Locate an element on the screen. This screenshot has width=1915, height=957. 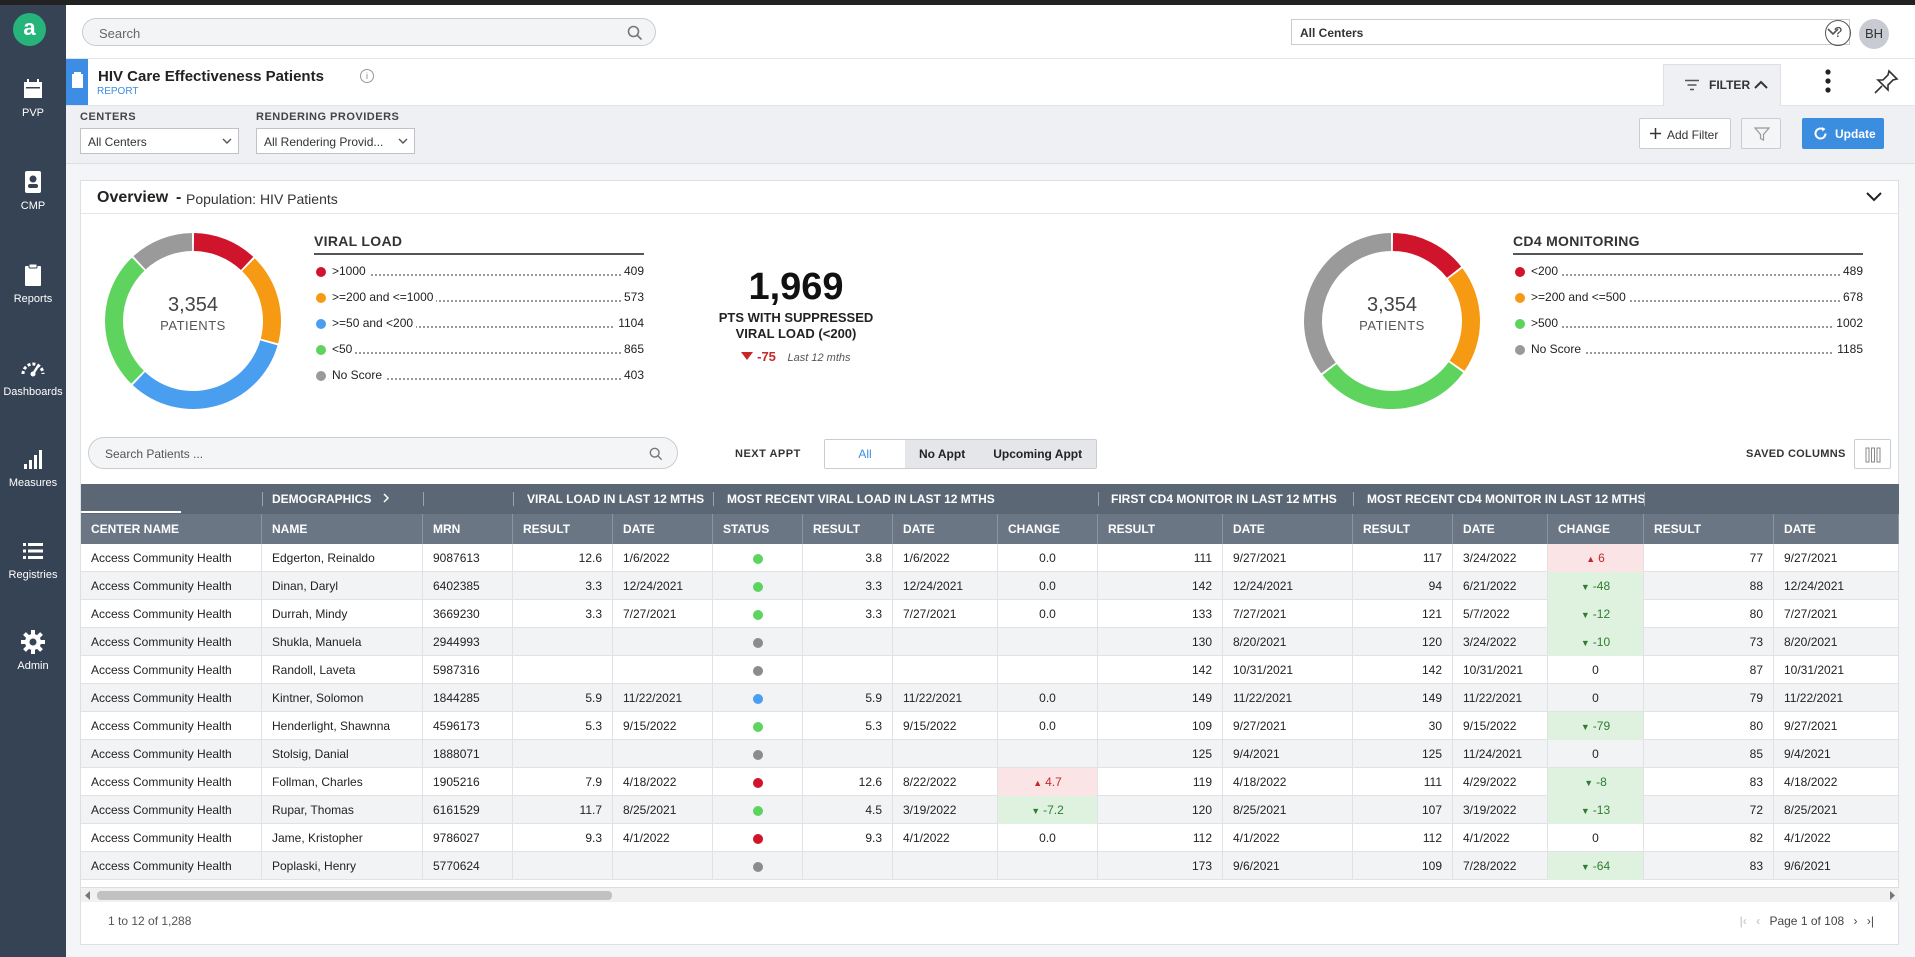
table-cell: Edgerton, Reinaldo is located at coordinates (342, 558).